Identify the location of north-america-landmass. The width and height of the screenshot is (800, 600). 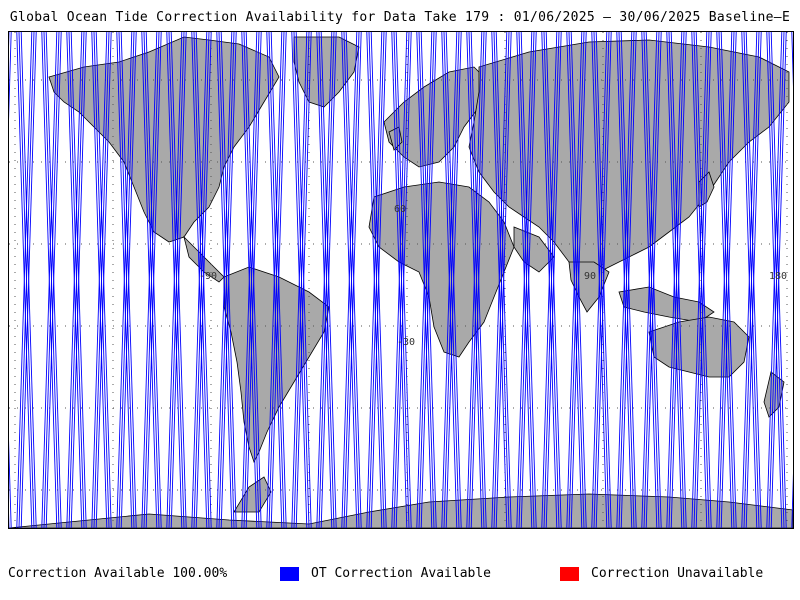
(164, 139).